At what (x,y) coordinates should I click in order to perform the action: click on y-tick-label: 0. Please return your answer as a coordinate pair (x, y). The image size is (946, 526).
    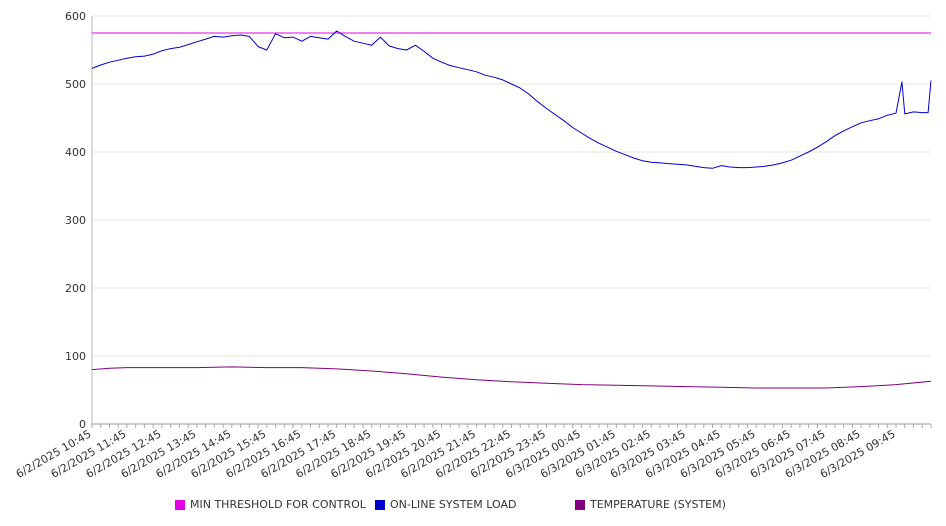
    Looking at the image, I should click on (82, 424).